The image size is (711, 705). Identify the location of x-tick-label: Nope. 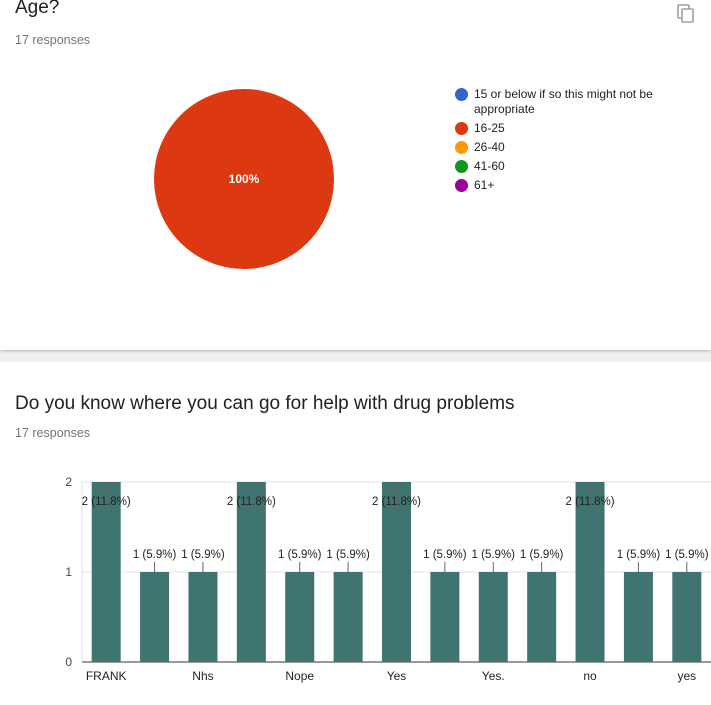
(299, 676).